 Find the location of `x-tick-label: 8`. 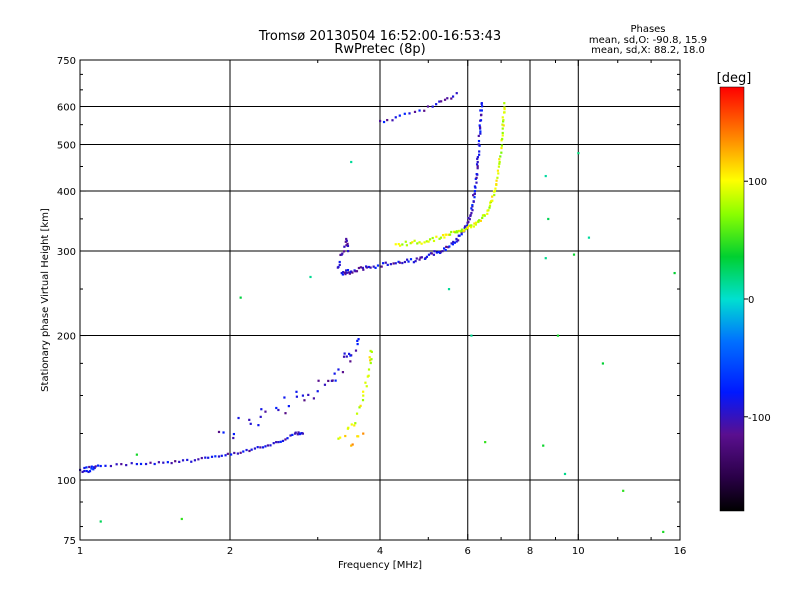

x-tick-label: 8 is located at coordinates (530, 551).